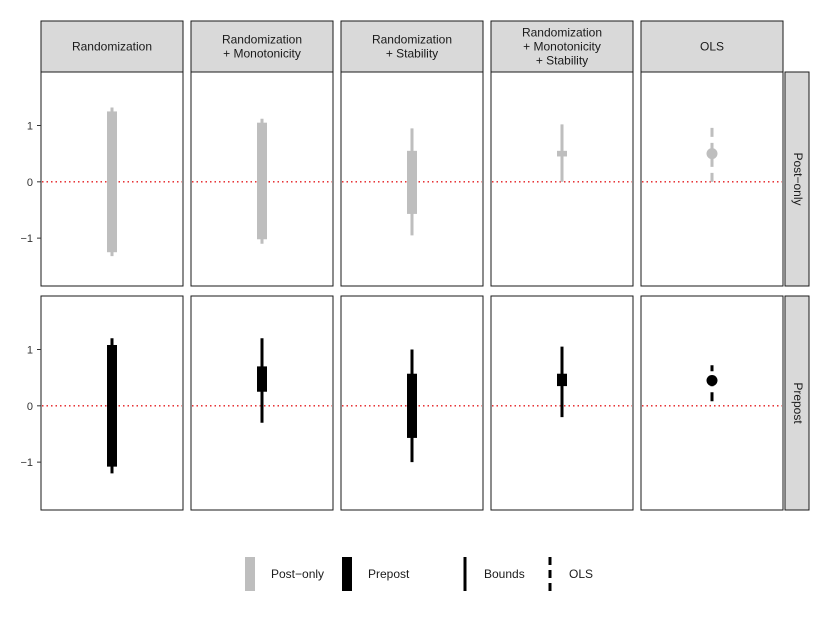  I want to click on legend-label: OLS, so click(581, 574).